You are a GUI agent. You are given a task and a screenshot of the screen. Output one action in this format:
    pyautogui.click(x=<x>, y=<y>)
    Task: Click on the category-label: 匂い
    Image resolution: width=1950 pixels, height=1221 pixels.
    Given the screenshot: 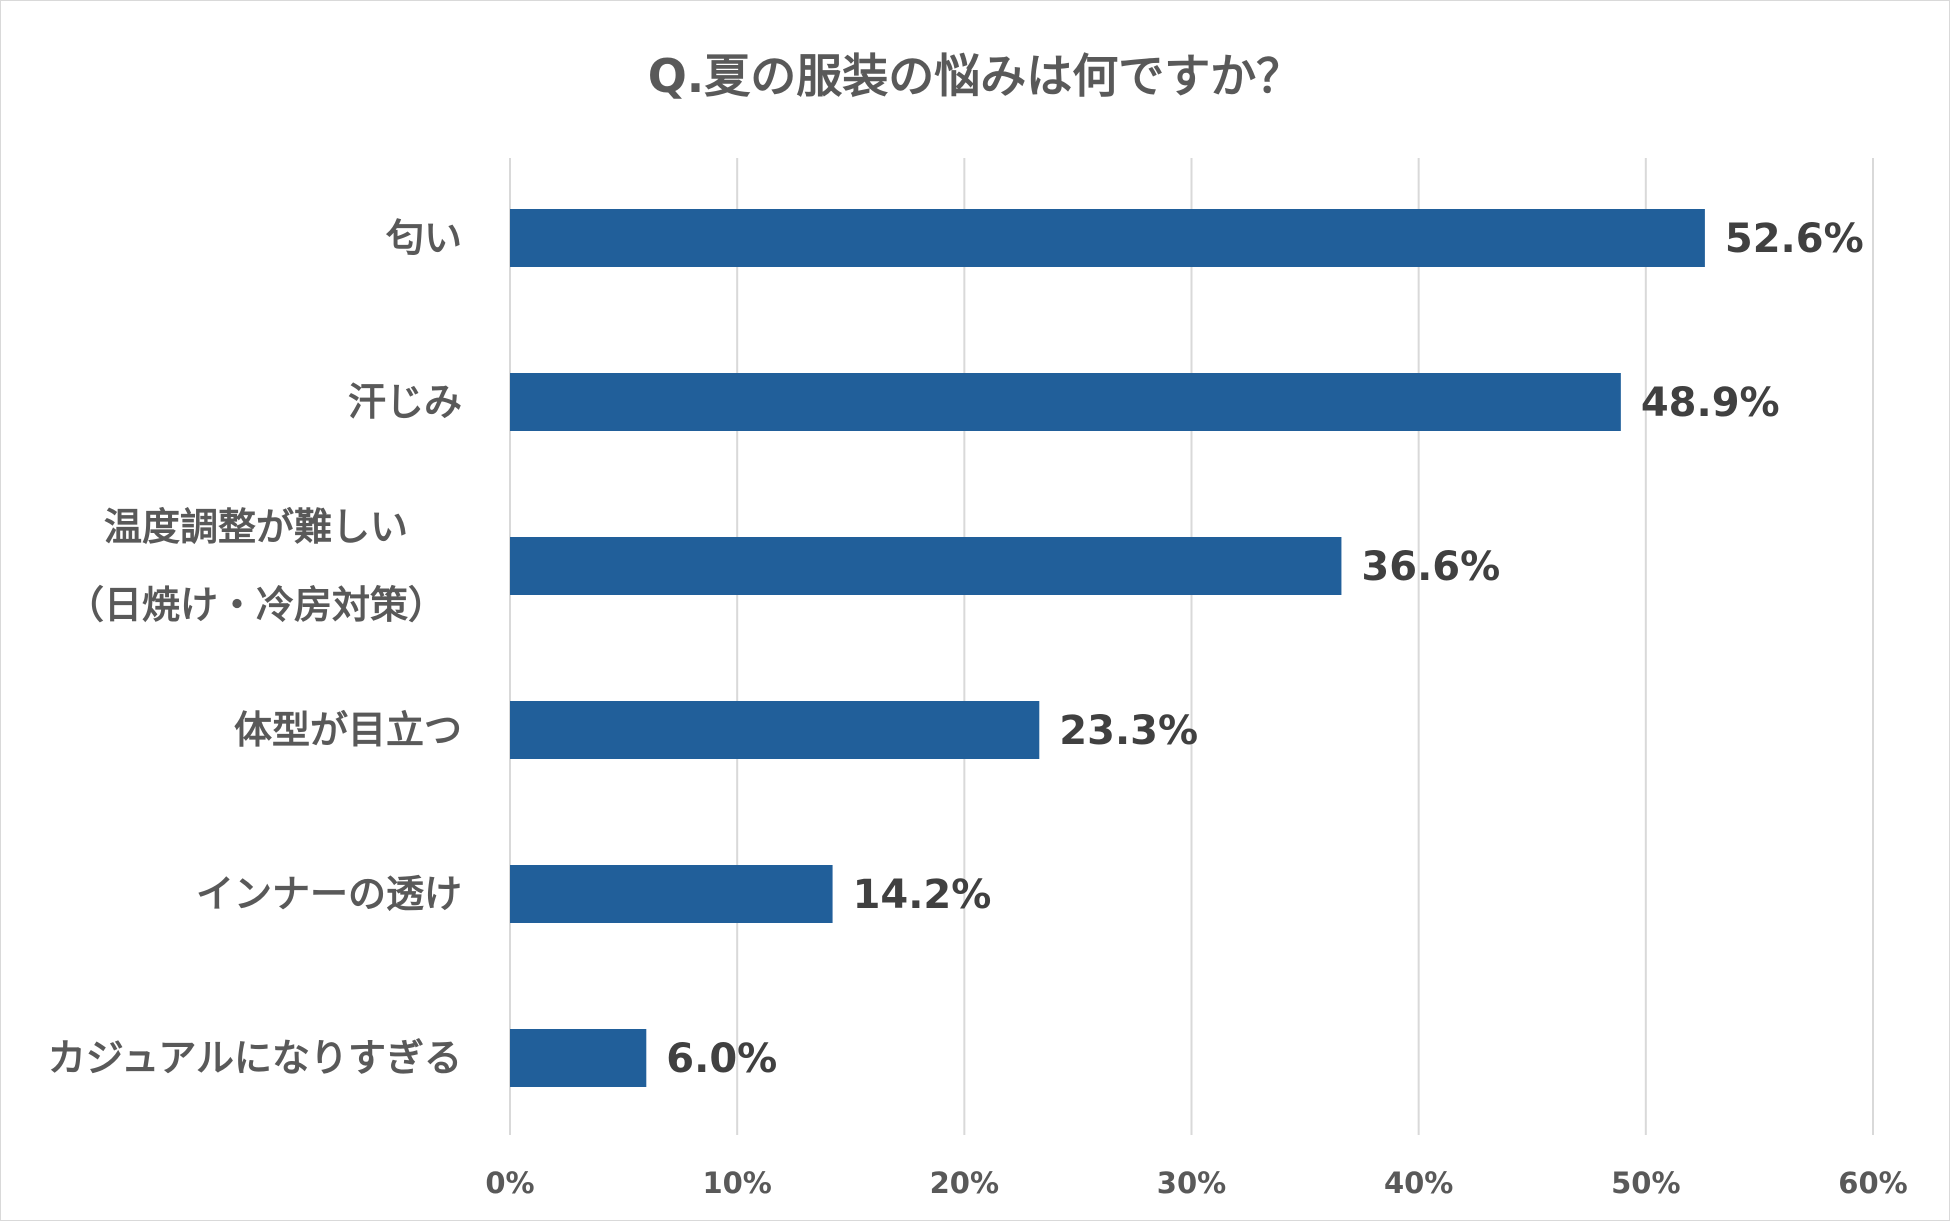 What is the action you would take?
    pyautogui.click(x=423, y=238)
    